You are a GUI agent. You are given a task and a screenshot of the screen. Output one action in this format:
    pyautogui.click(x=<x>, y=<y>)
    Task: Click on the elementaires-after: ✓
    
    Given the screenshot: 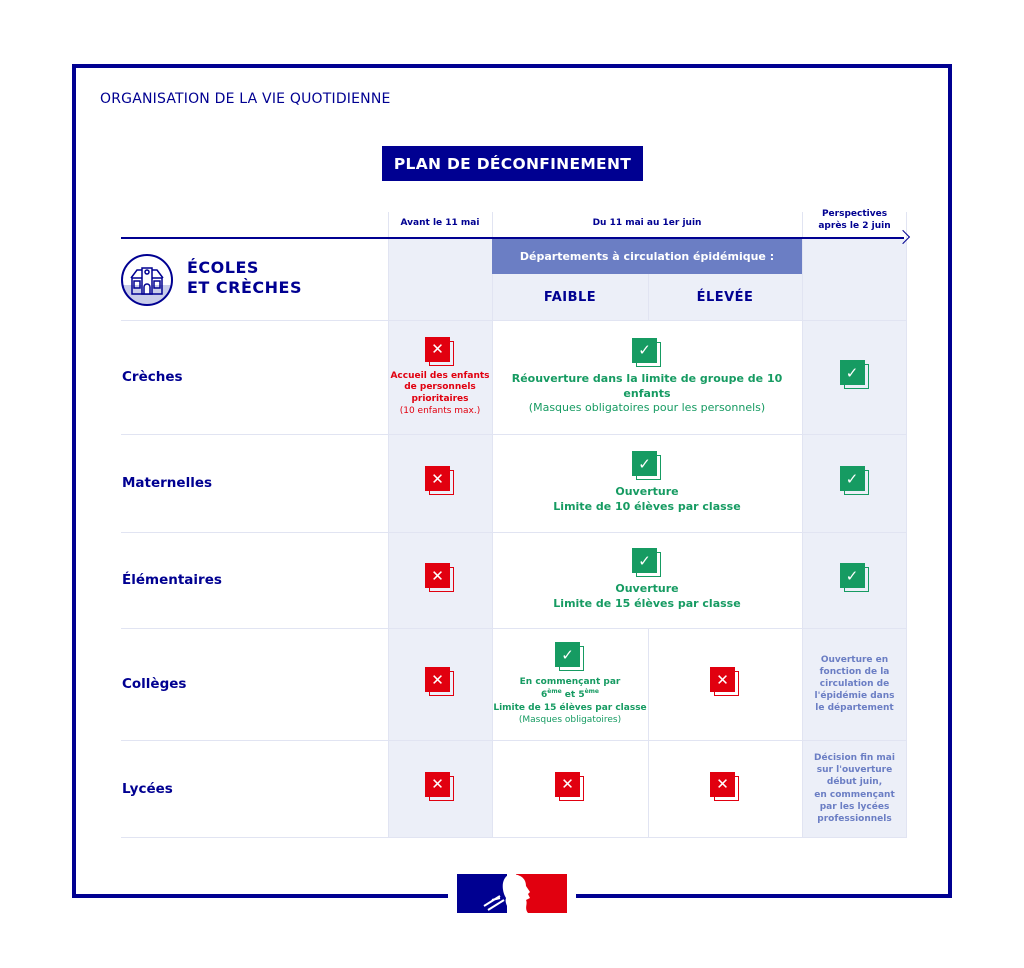 What is the action you would take?
    pyautogui.click(x=854, y=580)
    